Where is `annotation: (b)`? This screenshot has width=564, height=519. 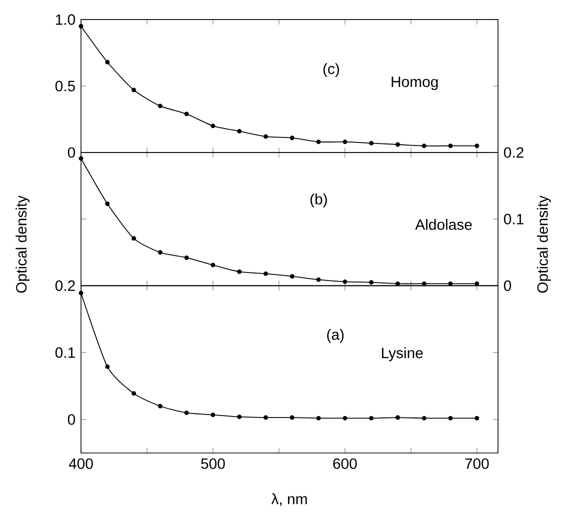 annotation: (b) is located at coordinates (318, 200).